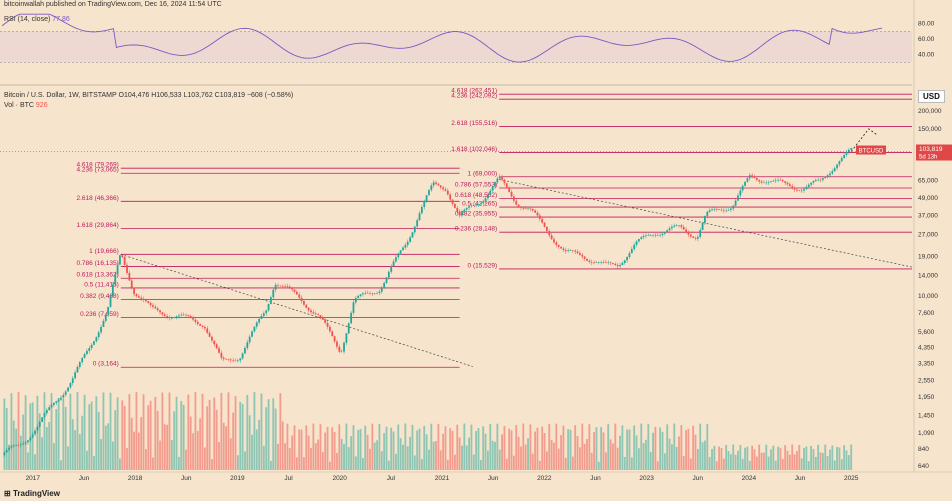 The height and width of the screenshot is (501, 952). What do you see at coordinates (476, 184) in the screenshot?
I see `fib-2021-label: 0.786 (57,553)` at bounding box center [476, 184].